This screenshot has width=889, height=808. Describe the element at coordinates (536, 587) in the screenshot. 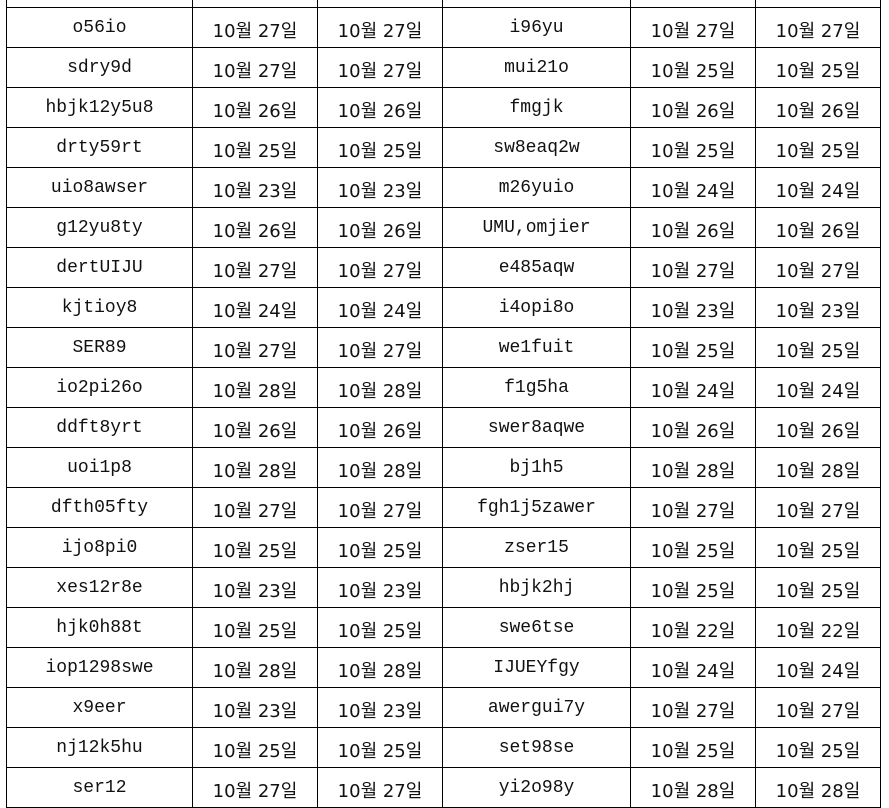

I see `cell-code-b: hbjk2hj` at that location.